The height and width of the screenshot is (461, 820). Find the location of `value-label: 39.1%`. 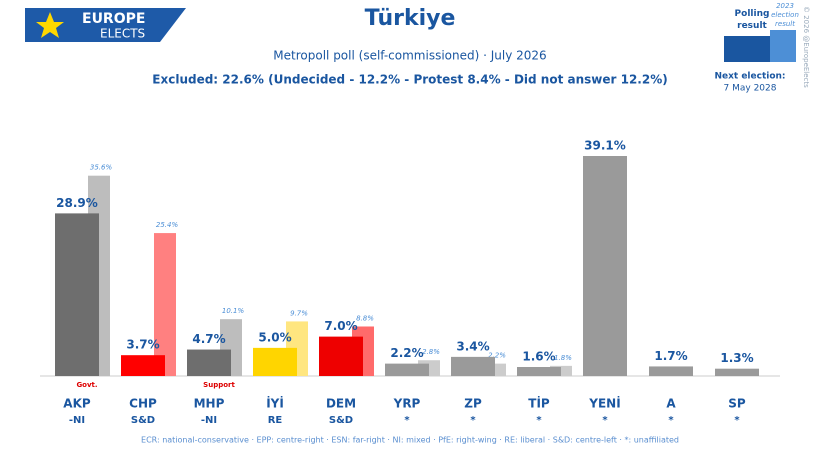

value-label: 39.1% is located at coordinates (605, 146).